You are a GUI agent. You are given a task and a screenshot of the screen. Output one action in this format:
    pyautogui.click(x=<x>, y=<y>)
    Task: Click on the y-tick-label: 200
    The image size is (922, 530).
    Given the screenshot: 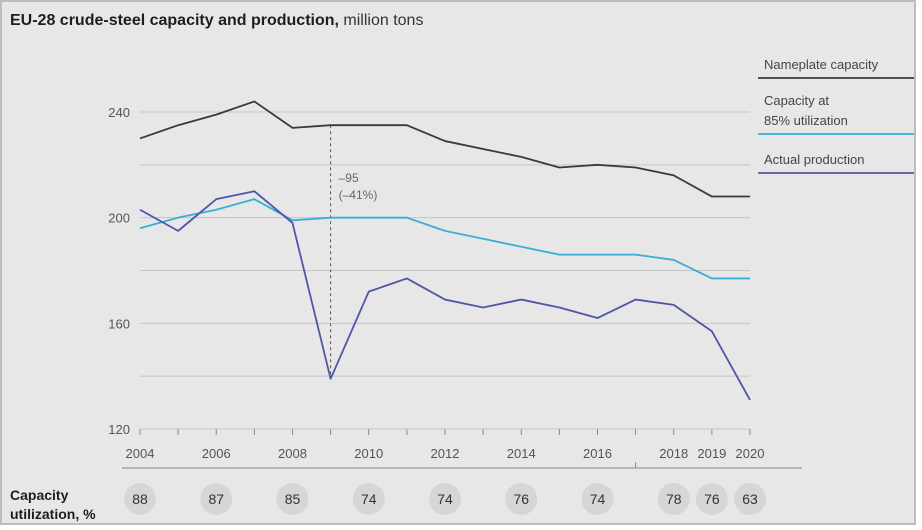 What is the action you would take?
    pyautogui.click(x=119, y=218)
    